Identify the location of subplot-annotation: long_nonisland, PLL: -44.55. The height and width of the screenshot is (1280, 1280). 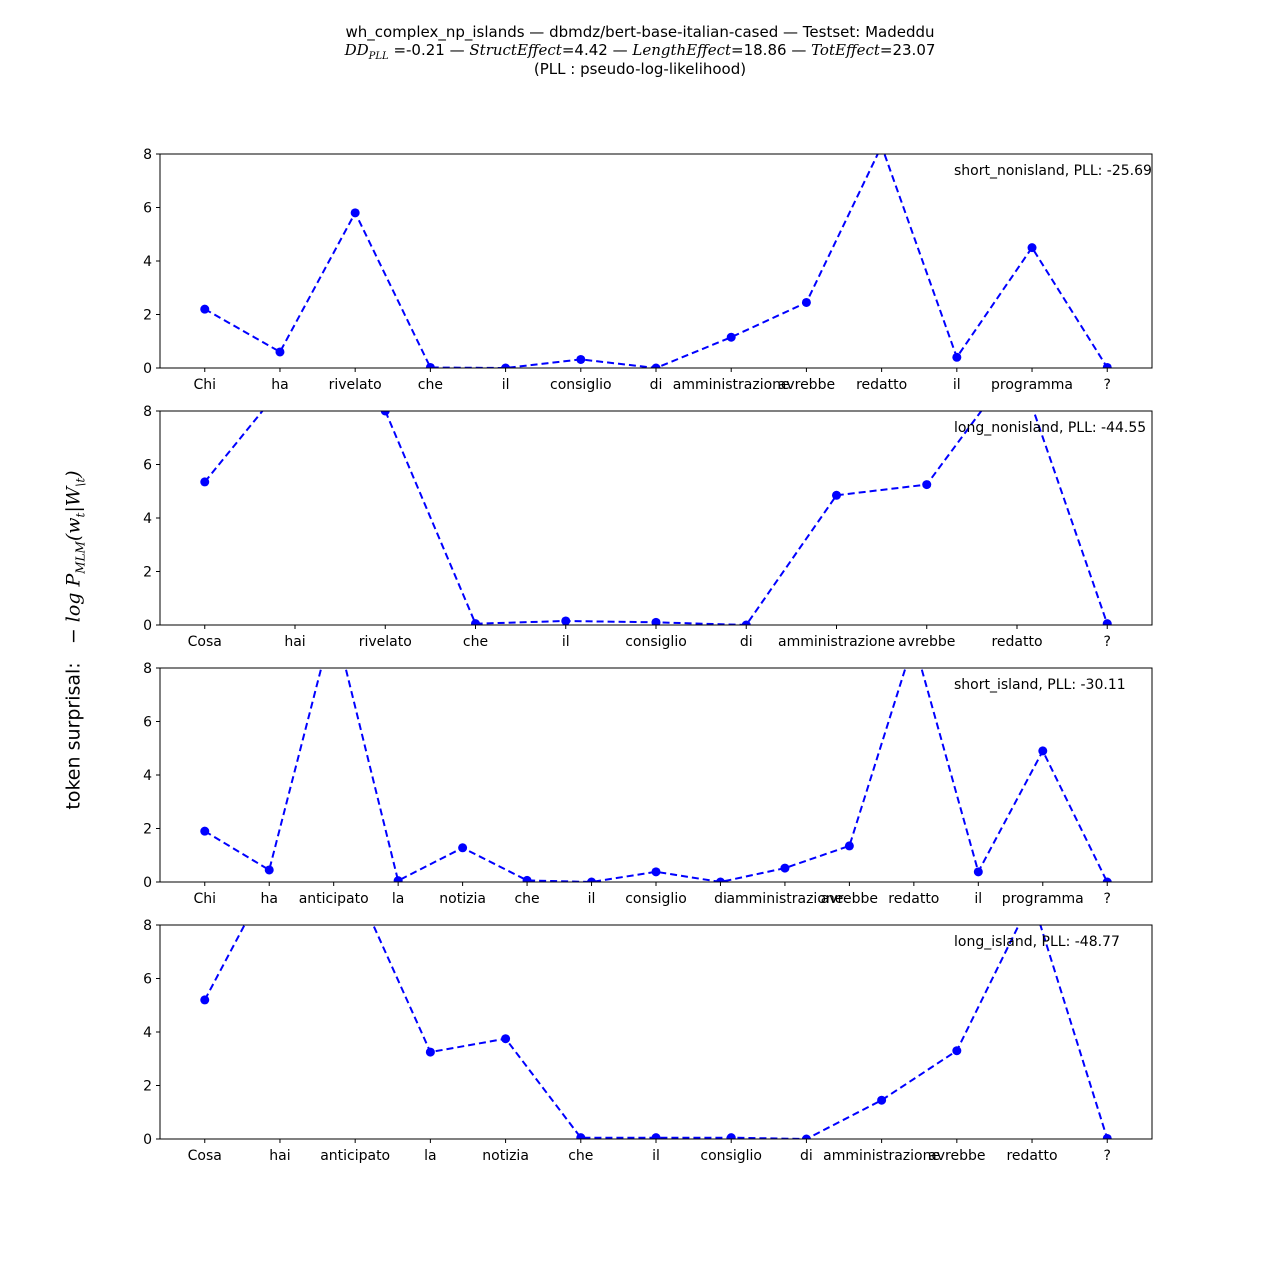
(1050, 428).